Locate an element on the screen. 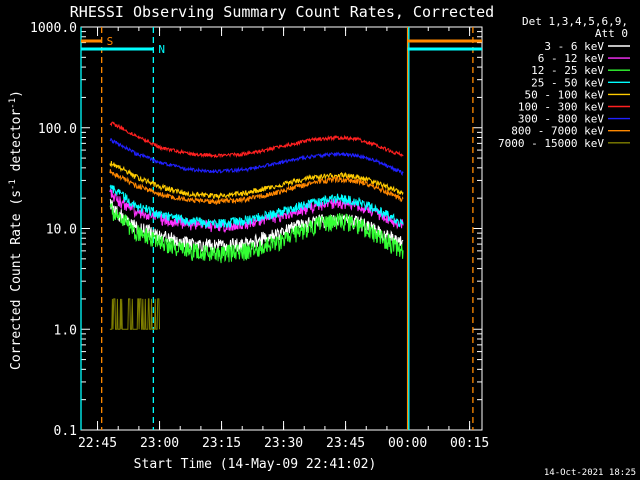 Image resolution: width=640 pixels, height=480 pixels. footer-timestamp: 14-Oct-2021 18:25 is located at coordinates (590, 473).